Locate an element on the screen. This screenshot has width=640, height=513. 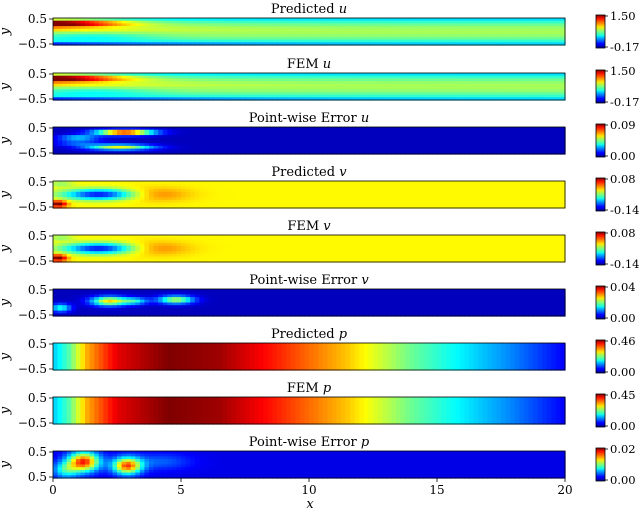
panel-title: Predicted v is located at coordinates (309, 172).